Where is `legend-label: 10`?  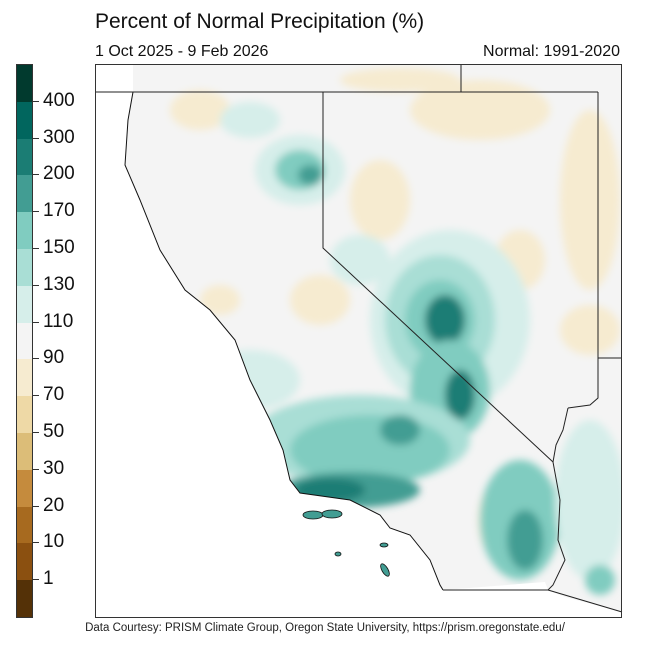 legend-label: 10 is located at coordinates (54, 542).